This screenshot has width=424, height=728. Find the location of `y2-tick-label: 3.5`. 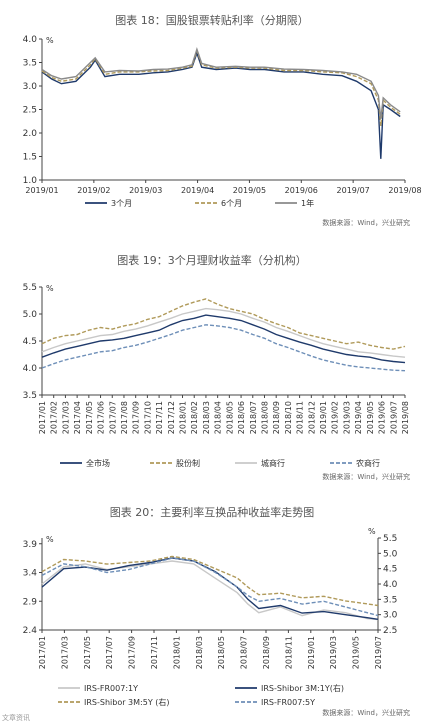

y2-tick-label: 3.5 is located at coordinates (390, 600).